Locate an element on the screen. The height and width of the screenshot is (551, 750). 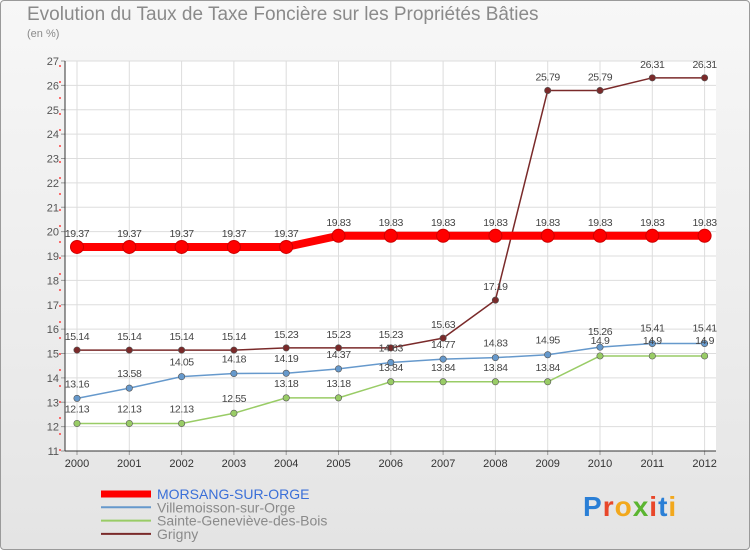
y-tick-label: 24 is located at coordinates (53, 135).